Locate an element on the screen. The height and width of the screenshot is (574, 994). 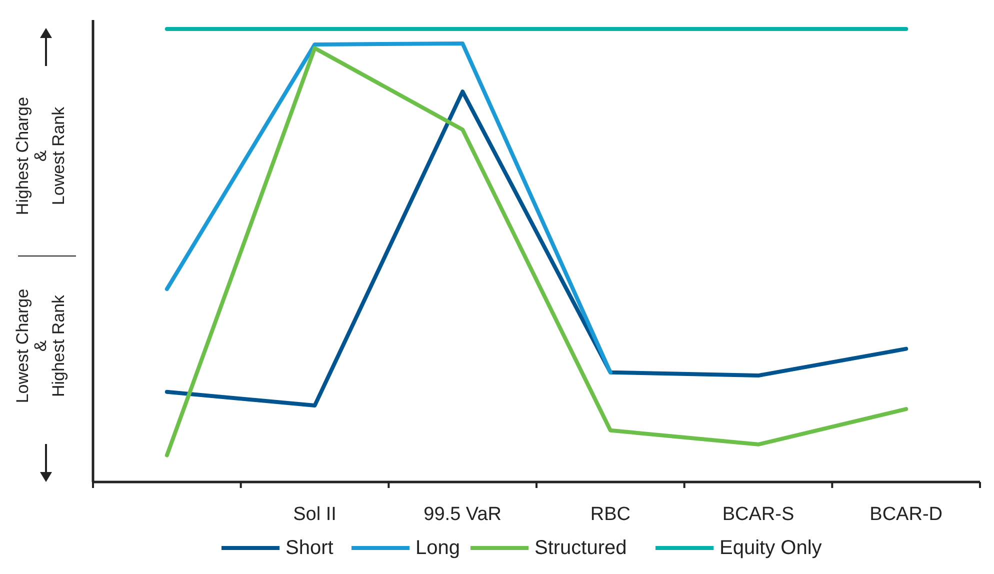
x-tick-label: 99.5 VaR is located at coordinates (463, 514).